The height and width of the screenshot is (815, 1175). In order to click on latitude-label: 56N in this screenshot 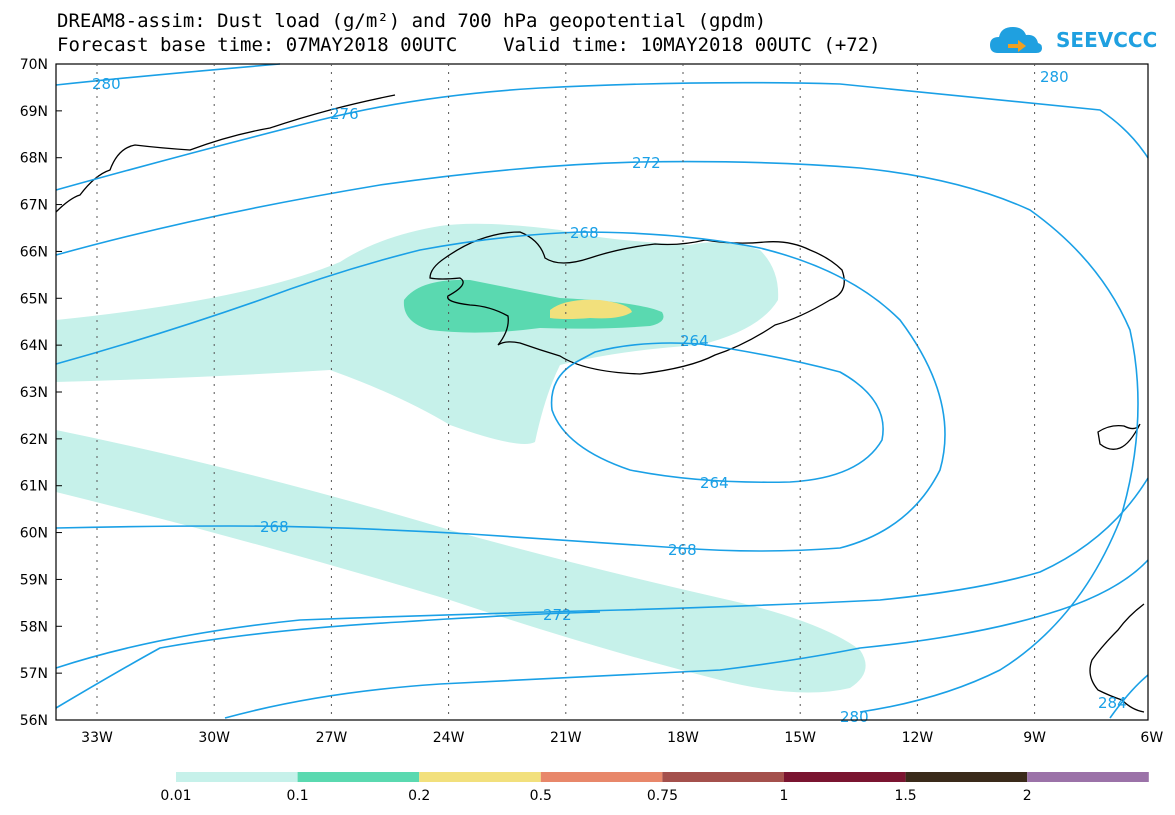, I will do `click(34, 721)`.